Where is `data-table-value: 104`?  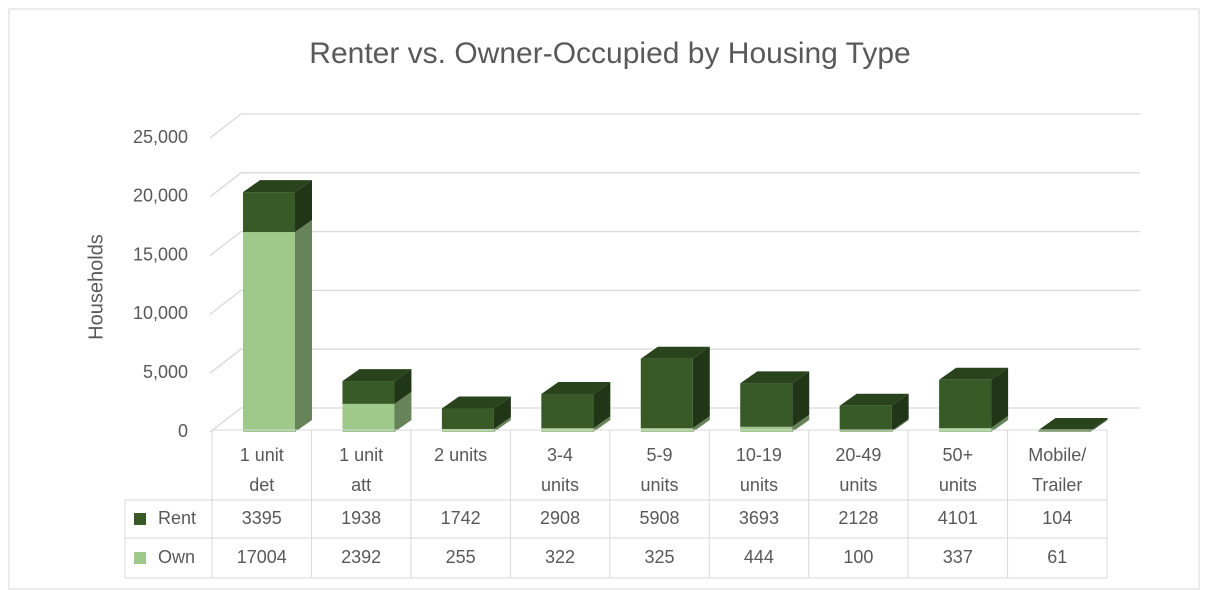 data-table-value: 104 is located at coordinates (1057, 518).